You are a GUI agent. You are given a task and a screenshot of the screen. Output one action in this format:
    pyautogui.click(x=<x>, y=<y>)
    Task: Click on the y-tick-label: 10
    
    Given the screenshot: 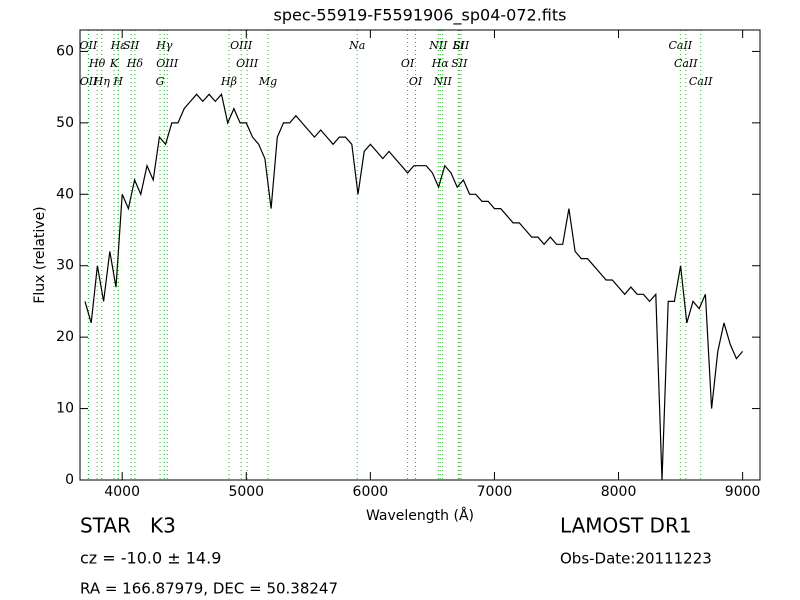 What is the action you would take?
    pyautogui.click(x=65, y=409)
    